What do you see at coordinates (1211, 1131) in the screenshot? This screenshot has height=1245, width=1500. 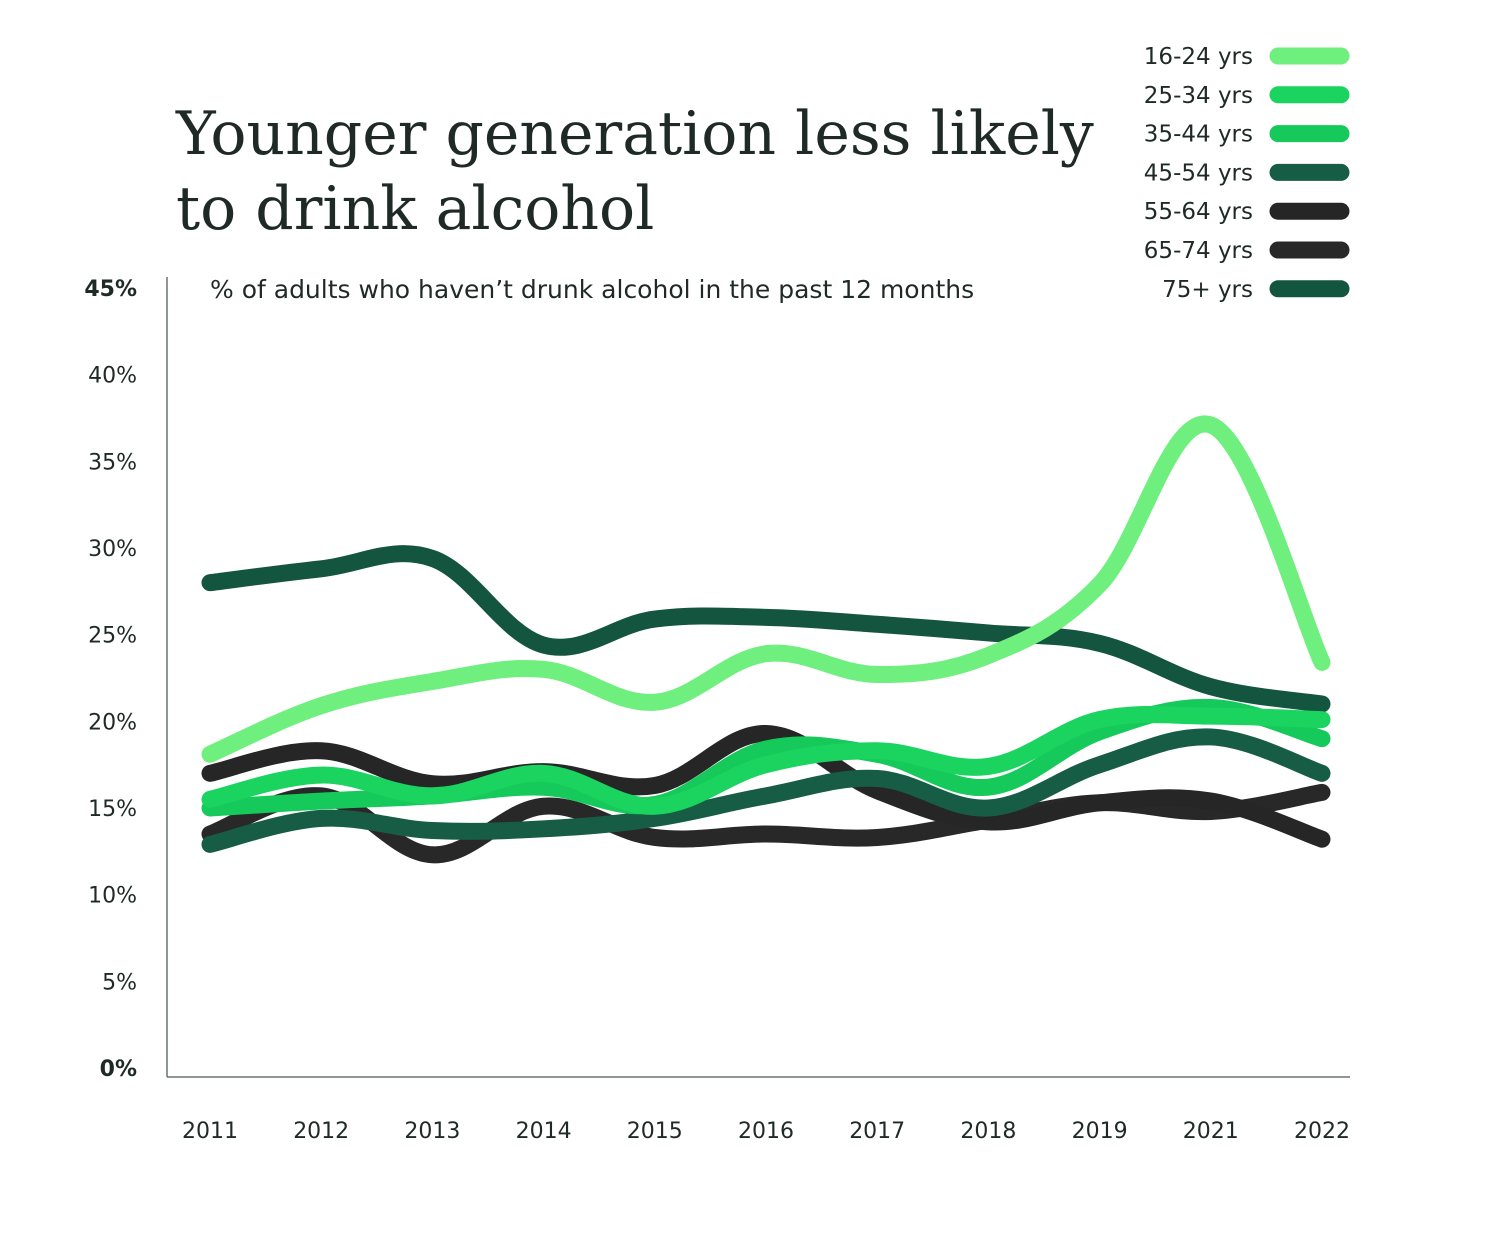 I see `x-tick-label: 2021` at bounding box center [1211, 1131].